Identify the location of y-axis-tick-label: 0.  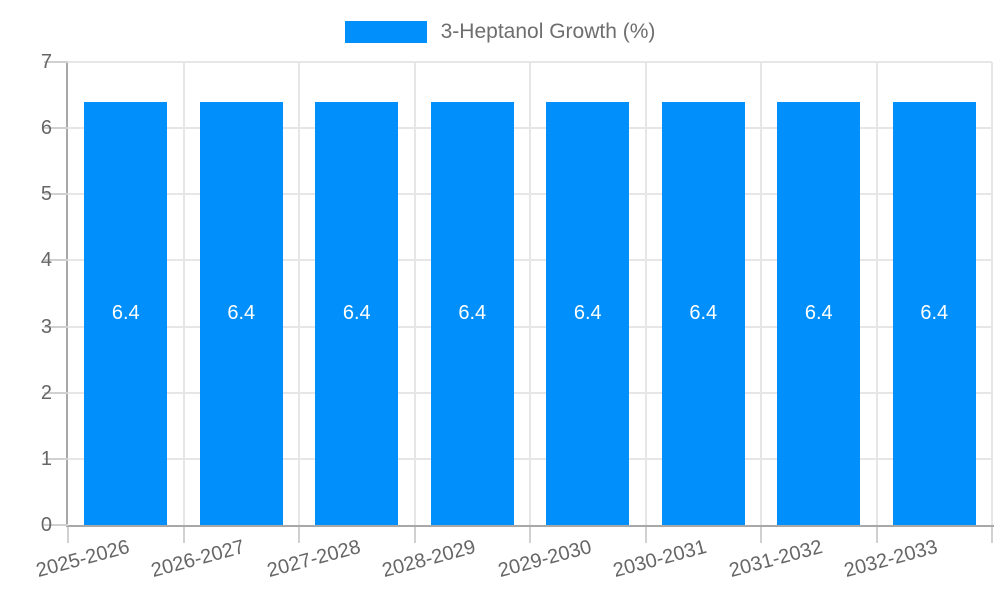
(46, 525).